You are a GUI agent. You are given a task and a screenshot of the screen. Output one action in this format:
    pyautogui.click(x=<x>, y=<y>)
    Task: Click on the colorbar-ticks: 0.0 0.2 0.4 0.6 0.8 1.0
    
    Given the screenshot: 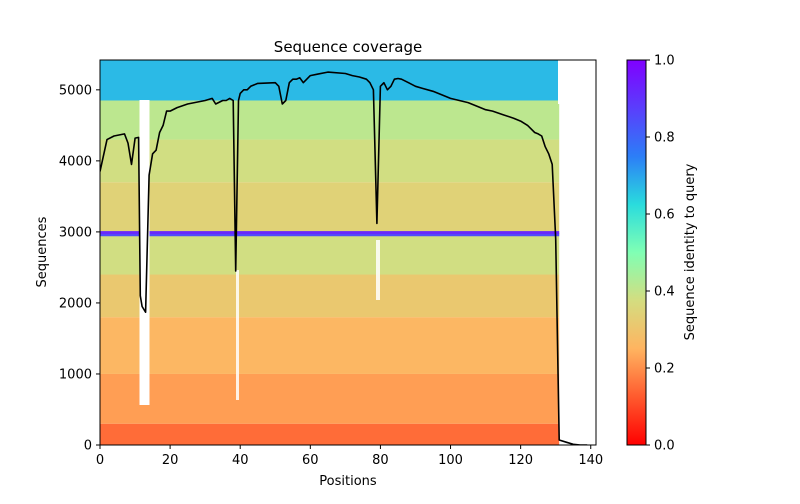 What is the action you would take?
    pyautogui.click(x=660, y=254)
    